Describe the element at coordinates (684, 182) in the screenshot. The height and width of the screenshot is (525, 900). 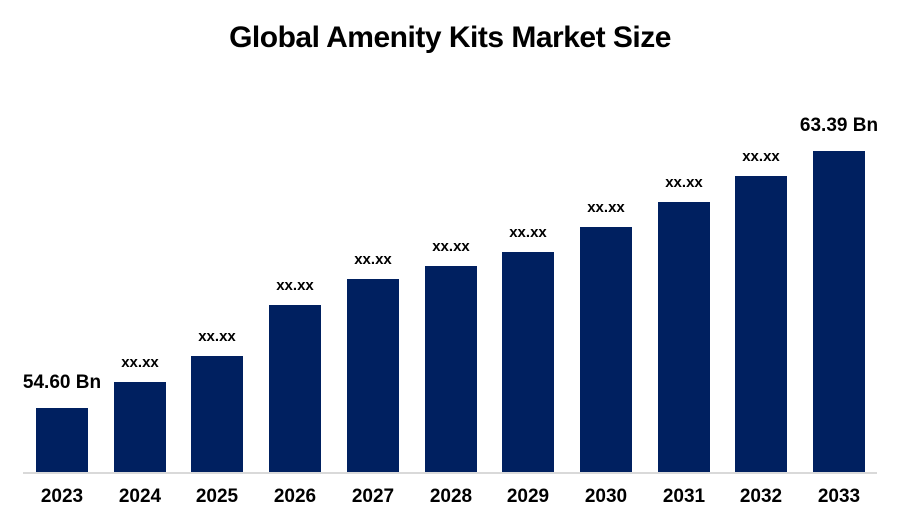
I see `bar-value-label-2031: xx.xx` at that location.